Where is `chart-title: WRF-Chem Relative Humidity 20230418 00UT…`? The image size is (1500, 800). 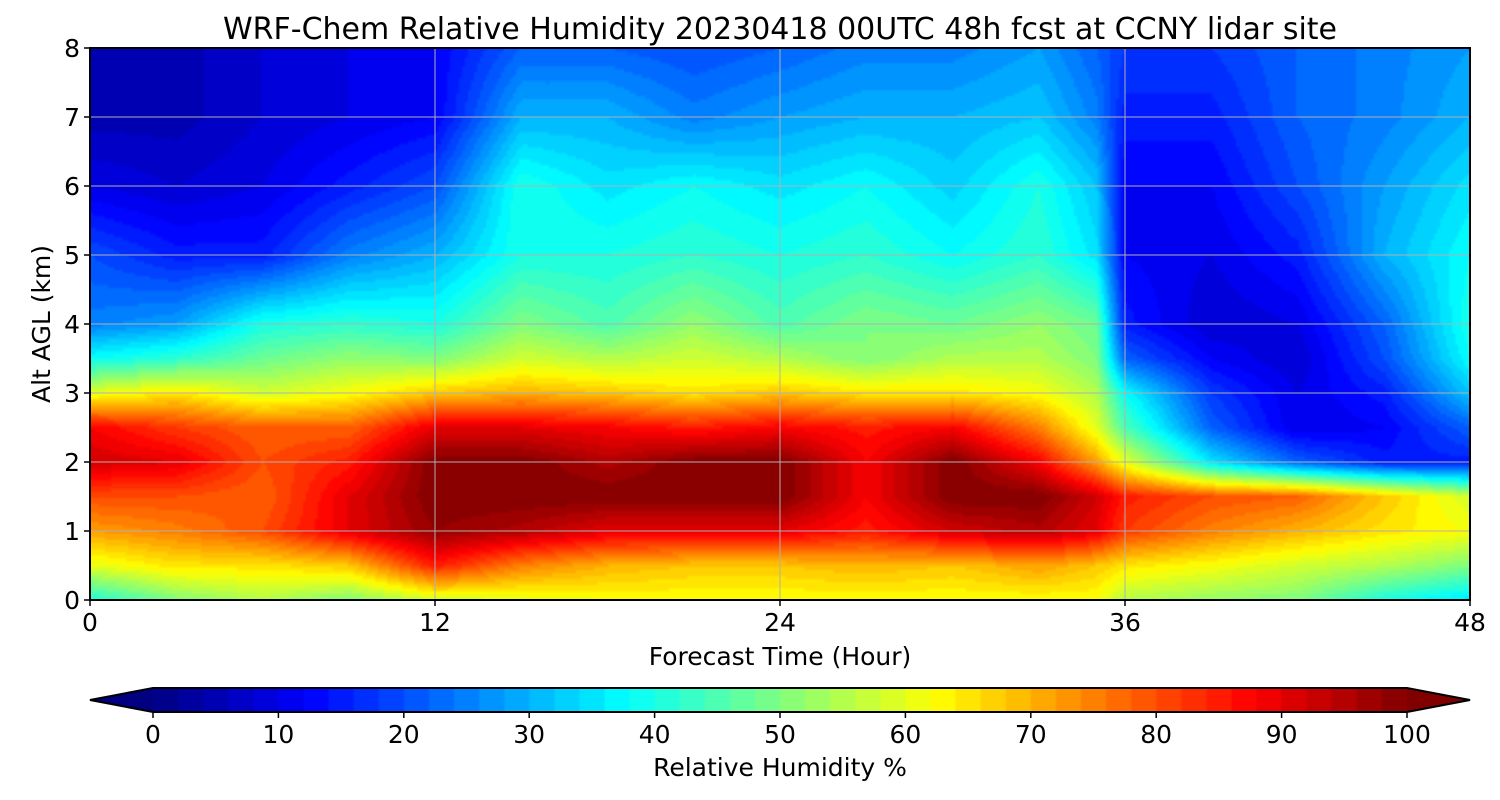
chart-title: WRF-Chem Relative Humidity 20230418 00UT… is located at coordinates (780, 29).